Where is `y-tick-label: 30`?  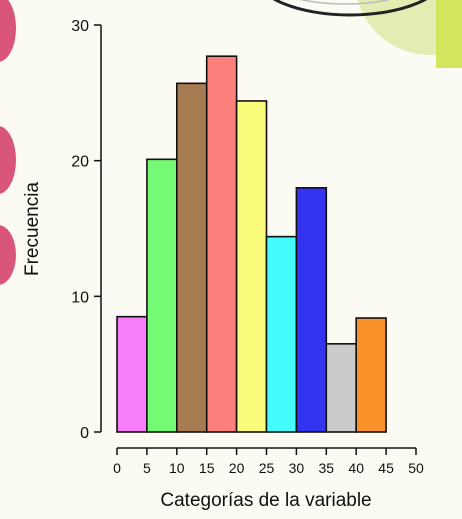
y-tick-label: 30 is located at coordinates (80, 26).